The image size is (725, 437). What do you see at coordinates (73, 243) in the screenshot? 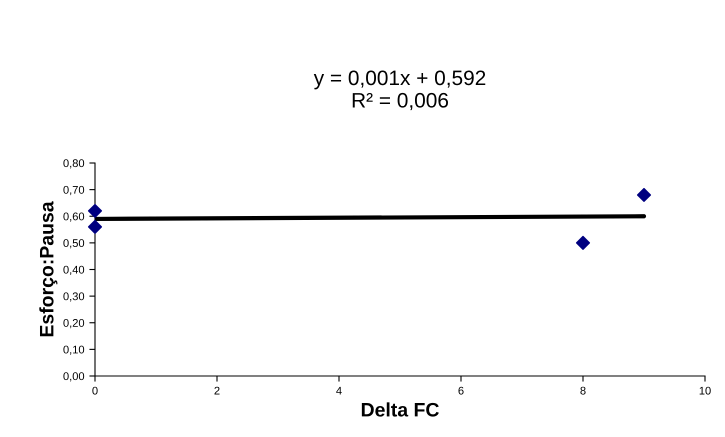
I see `y-tick-label: 0,50` at bounding box center [73, 243].